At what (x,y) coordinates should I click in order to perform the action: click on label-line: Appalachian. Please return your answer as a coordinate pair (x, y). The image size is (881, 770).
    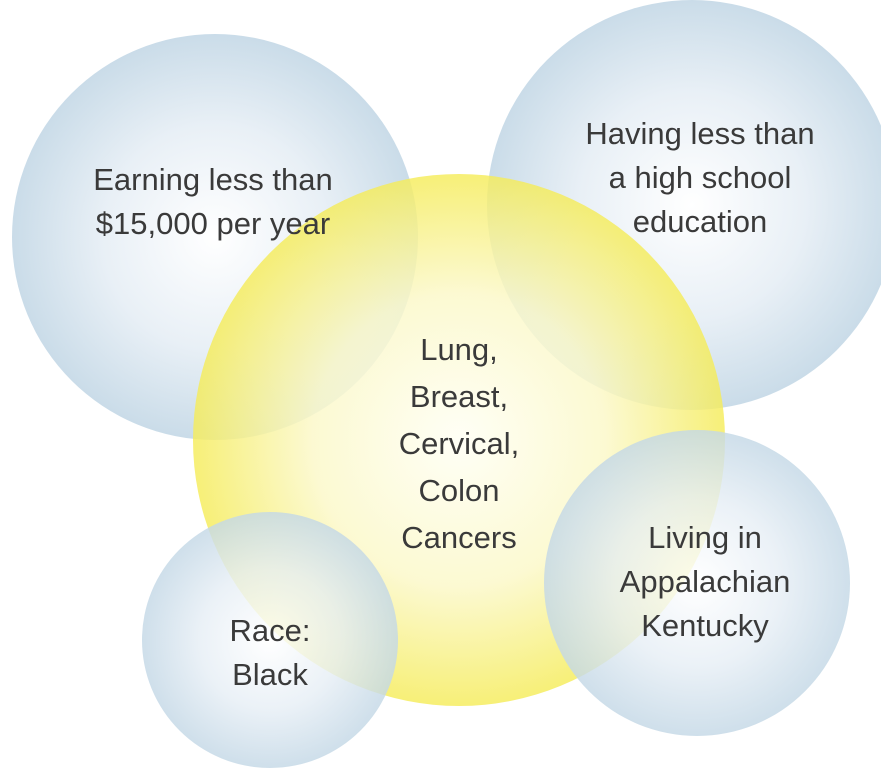
    Looking at the image, I should click on (705, 581).